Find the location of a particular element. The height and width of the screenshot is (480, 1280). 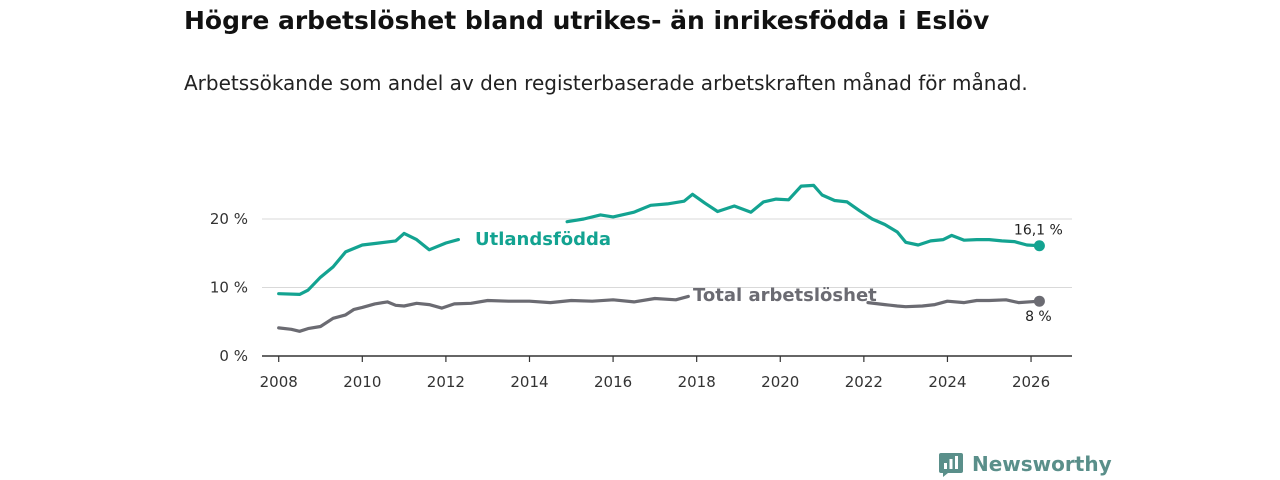

x-tick-label: 2020 is located at coordinates (780, 382).